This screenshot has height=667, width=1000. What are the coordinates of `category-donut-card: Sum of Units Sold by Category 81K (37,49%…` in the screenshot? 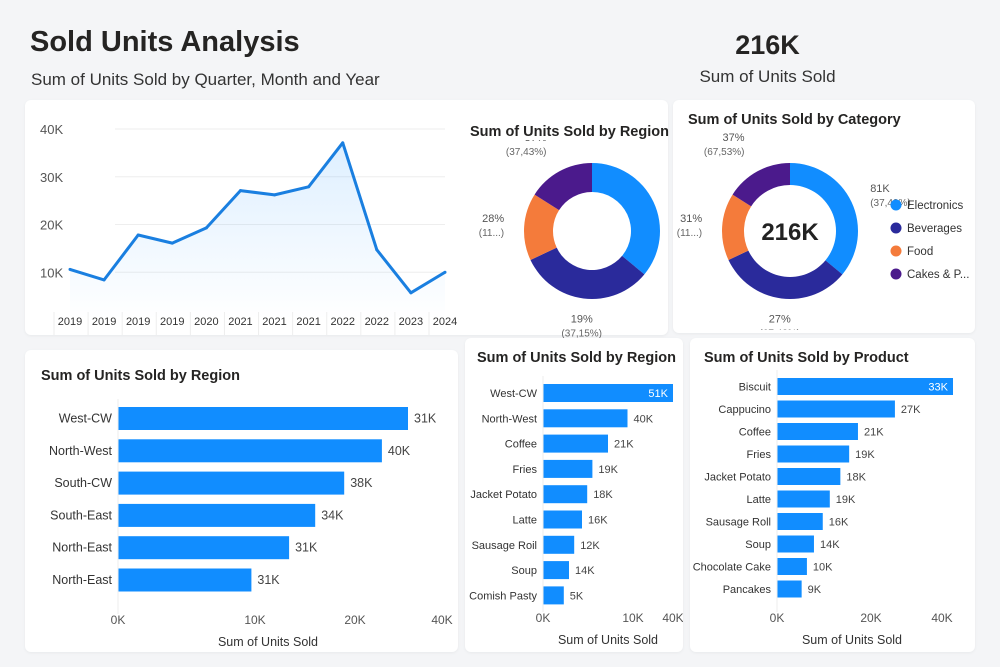 It's located at (824, 216).